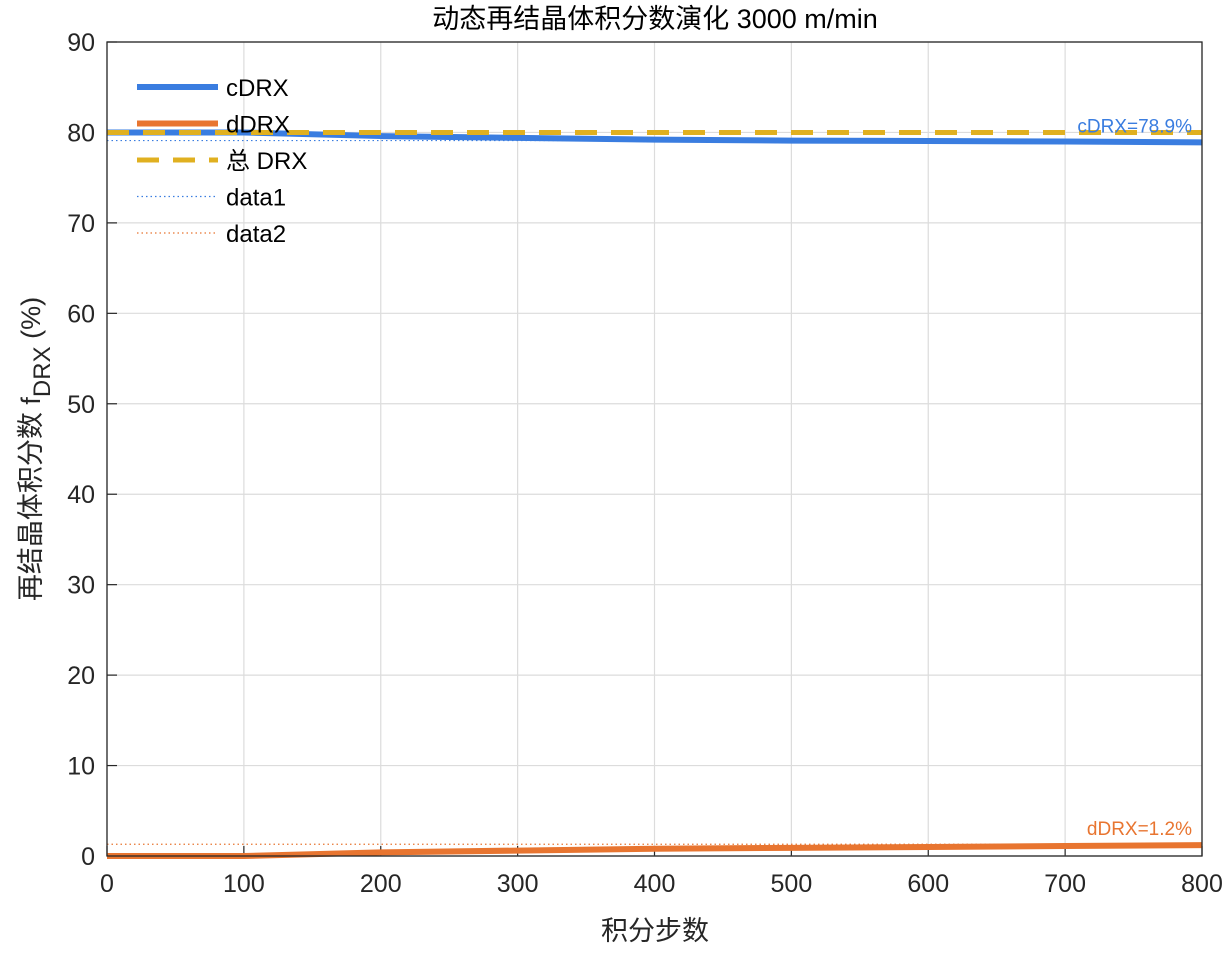 The height and width of the screenshot is (953, 1230). Describe the element at coordinates (1202, 884) in the screenshot. I see `x-tick-label: 800` at that location.